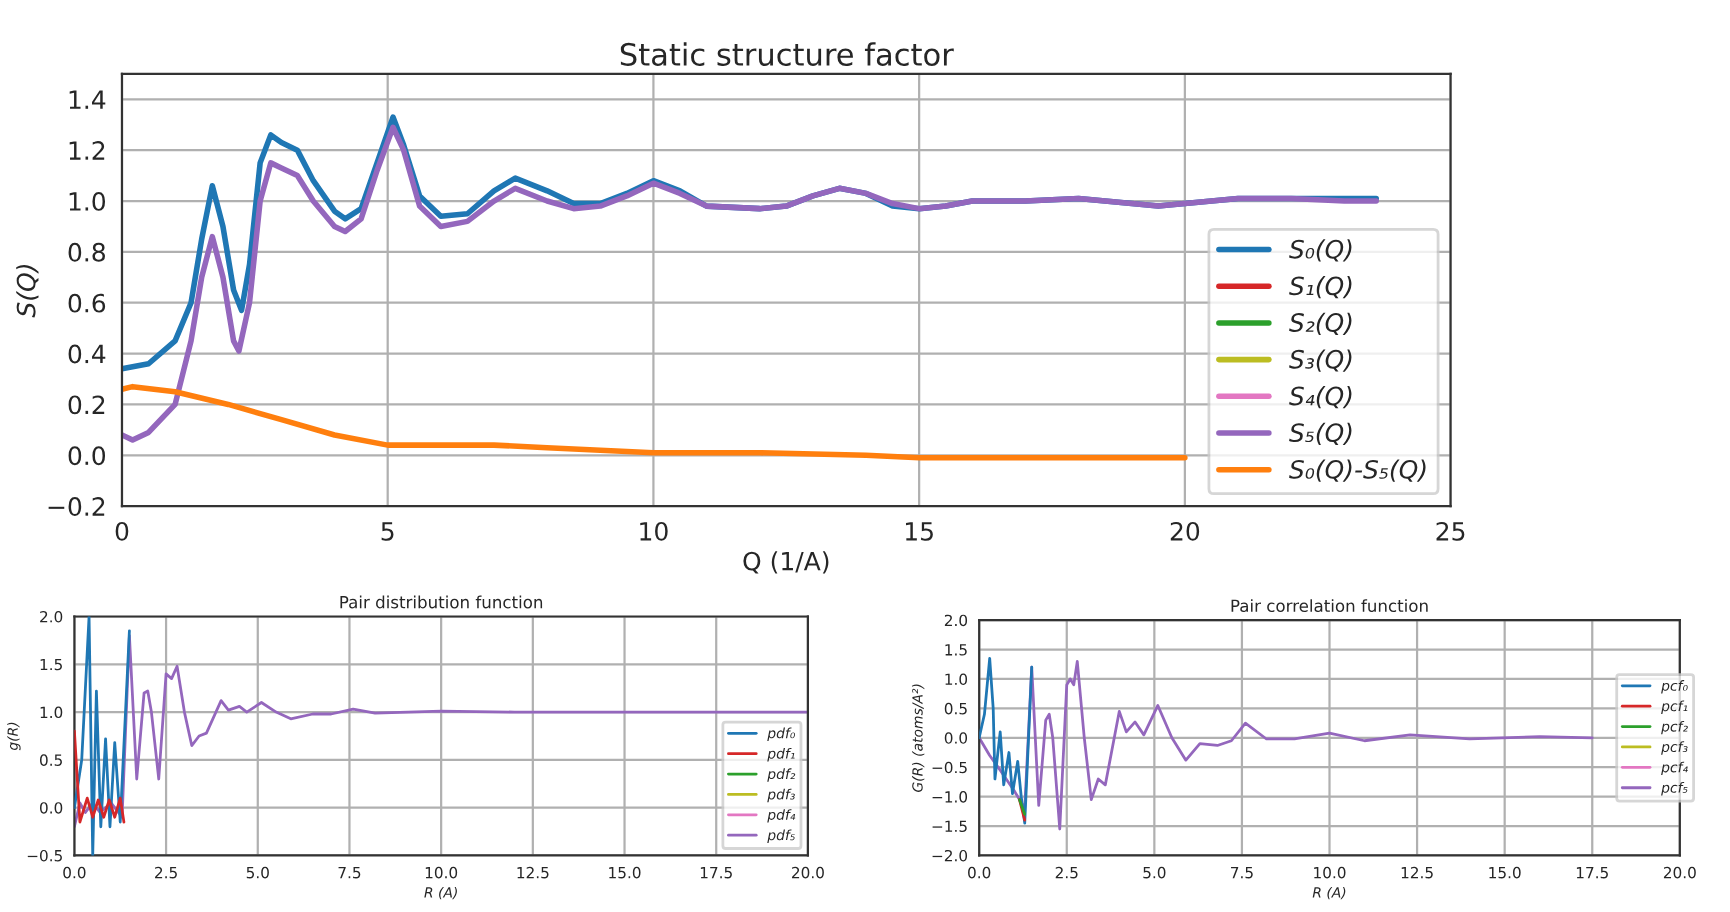 Image resolution: width=1730 pixels, height=912 pixels. What do you see at coordinates (919, 531) in the screenshot?
I see `x-tick-label: 15` at bounding box center [919, 531].